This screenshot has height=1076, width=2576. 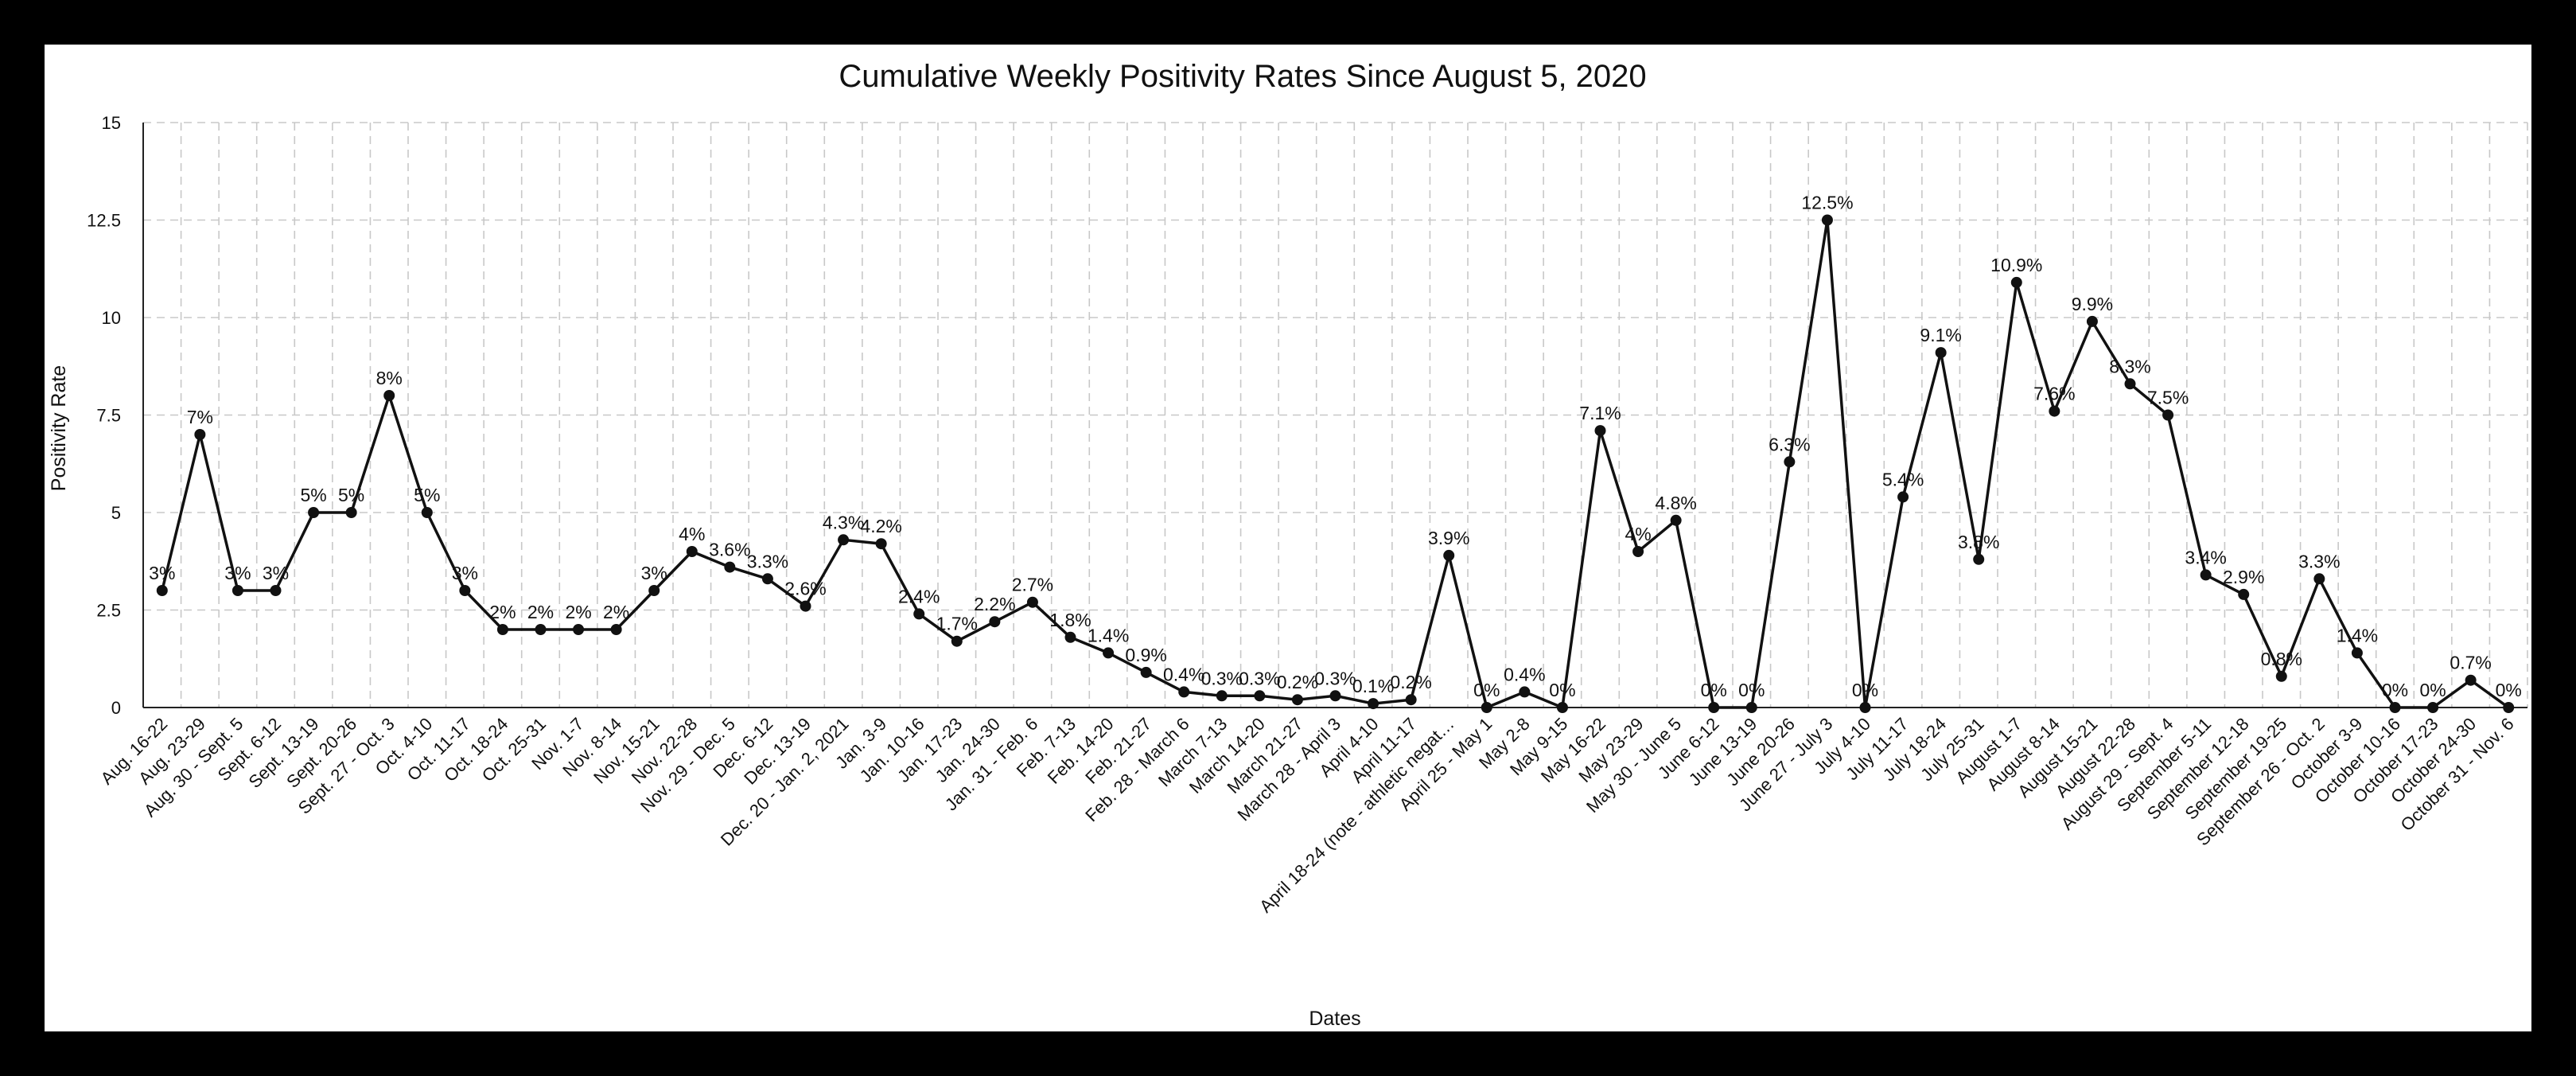 I want to click on y-tick-label: 12.5, so click(x=104, y=221).